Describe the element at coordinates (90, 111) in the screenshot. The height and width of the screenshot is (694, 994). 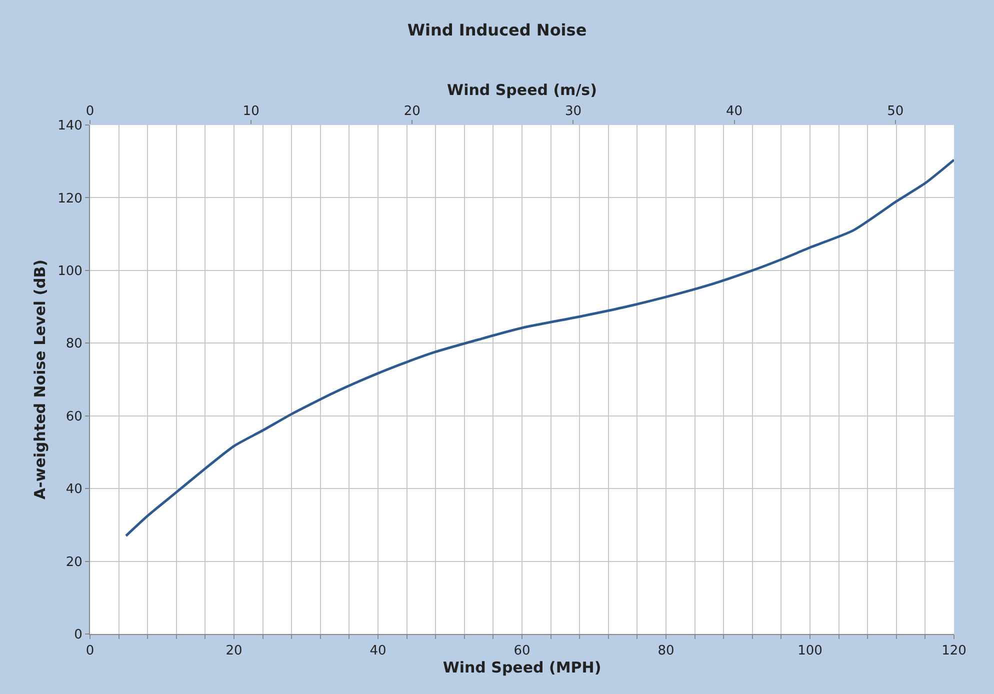
I see `x2-tick-label: 0` at that location.